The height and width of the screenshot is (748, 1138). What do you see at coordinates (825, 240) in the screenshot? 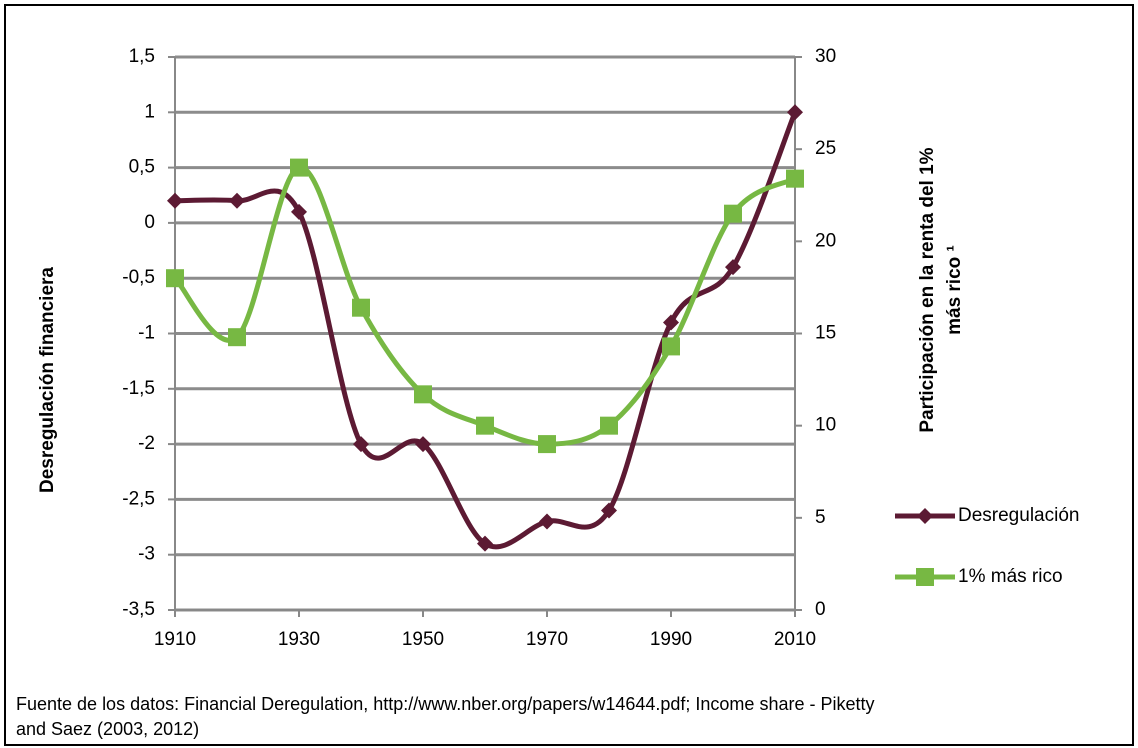
I see `y2-tick-label: 20` at bounding box center [825, 240].